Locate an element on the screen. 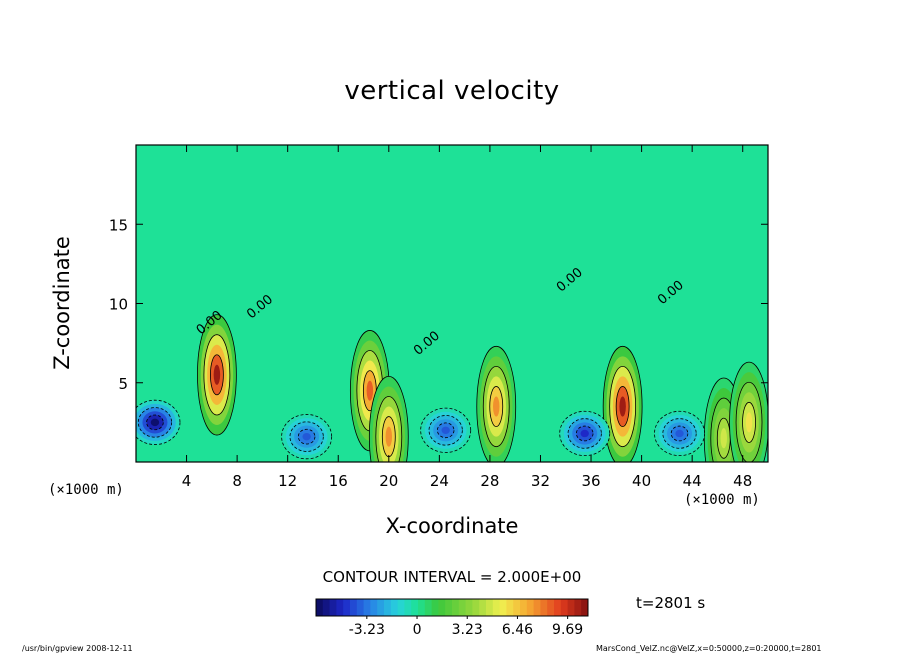 Image resolution: width=904 pixels, height=654 pixels. y-tick-label: 15 is located at coordinates (118, 225).